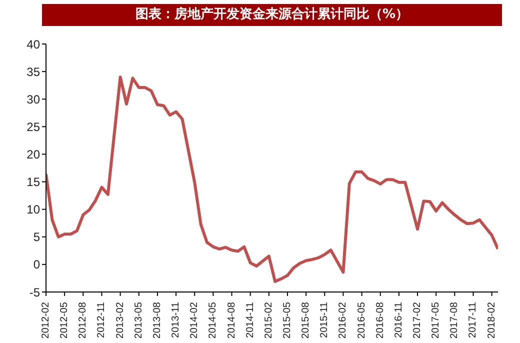  Describe the element at coordinates (33, 154) in the screenshot. I see `y-tick-label: 20` at that location.